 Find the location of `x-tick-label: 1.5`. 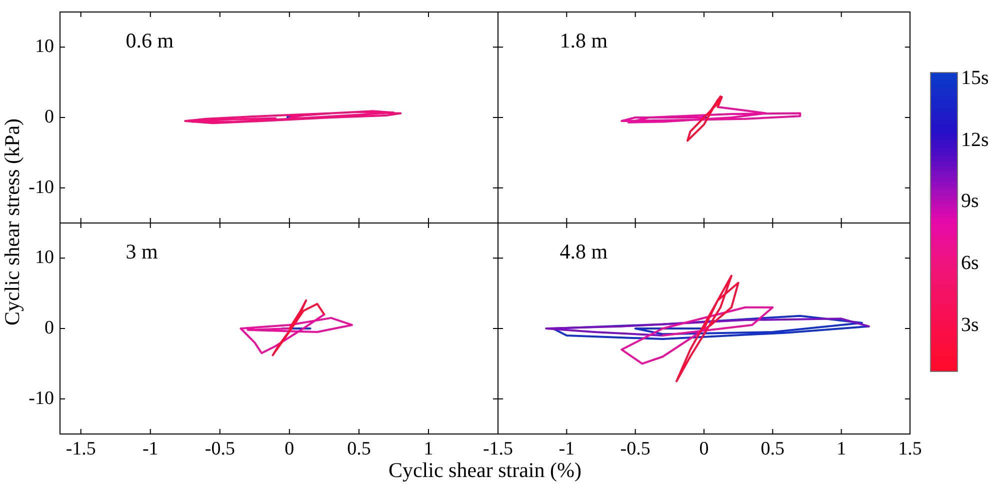

x-tick-label: 1.5 is located at coordinates (910, 449).